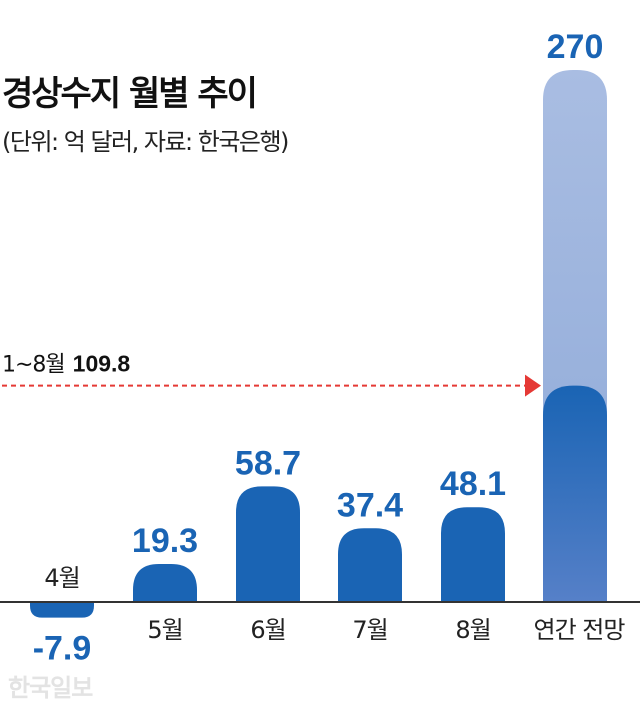 The width and height of the screenshot is (640, 710). I want to click on category-label: 5월, so click(164, 630).